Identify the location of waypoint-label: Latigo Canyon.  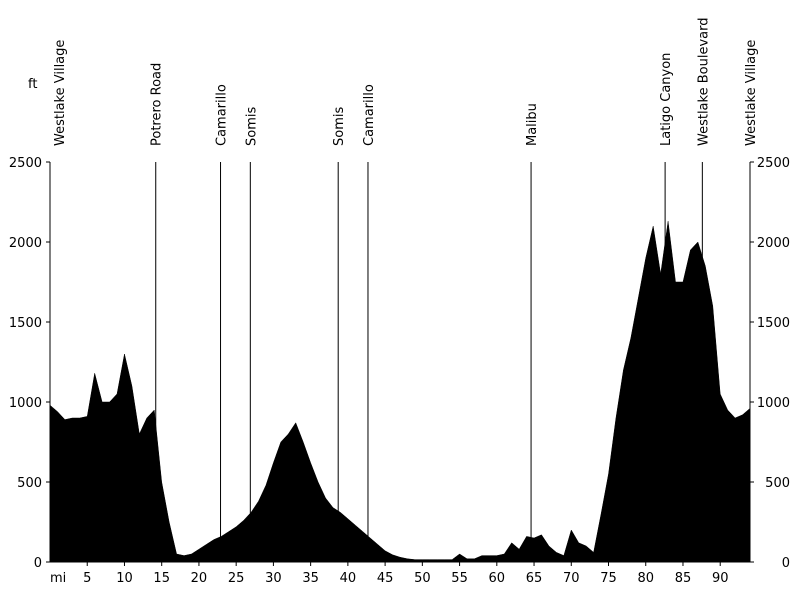
(666, 99).